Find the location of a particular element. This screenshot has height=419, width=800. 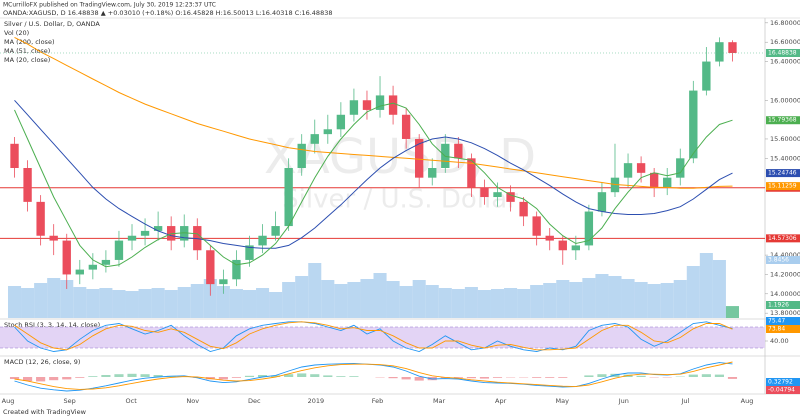

macd-hist-last-label-bg is located at coordinates (783, 390).